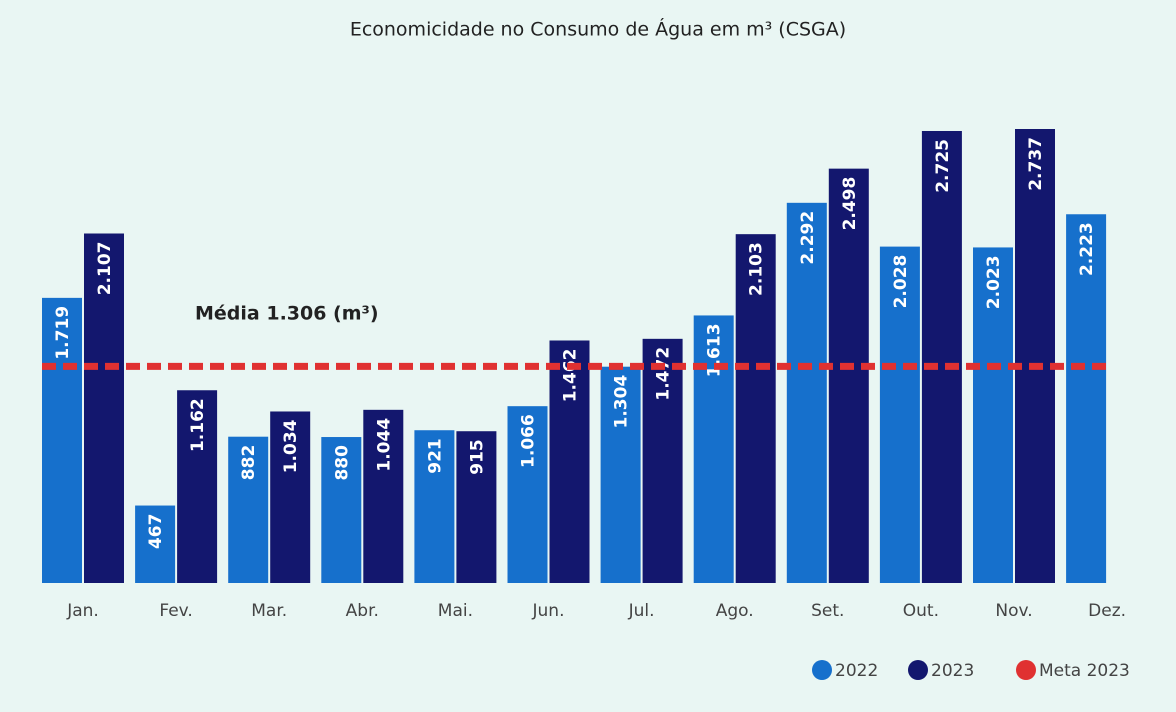 The width and height of the screenshot is (1176, 712). Describe the element at coordinates (827, 611) in the screenshot. I see `x-tick-label: Set.` at that location.